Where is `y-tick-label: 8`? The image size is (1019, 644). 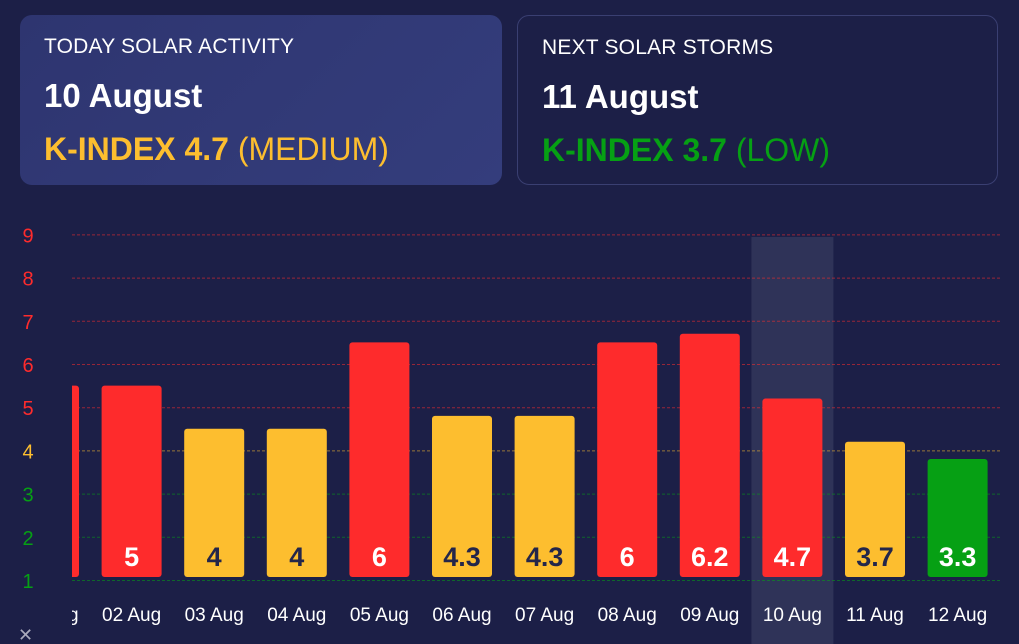 y-tick-label: 8 is located at coordinates (27, 280).